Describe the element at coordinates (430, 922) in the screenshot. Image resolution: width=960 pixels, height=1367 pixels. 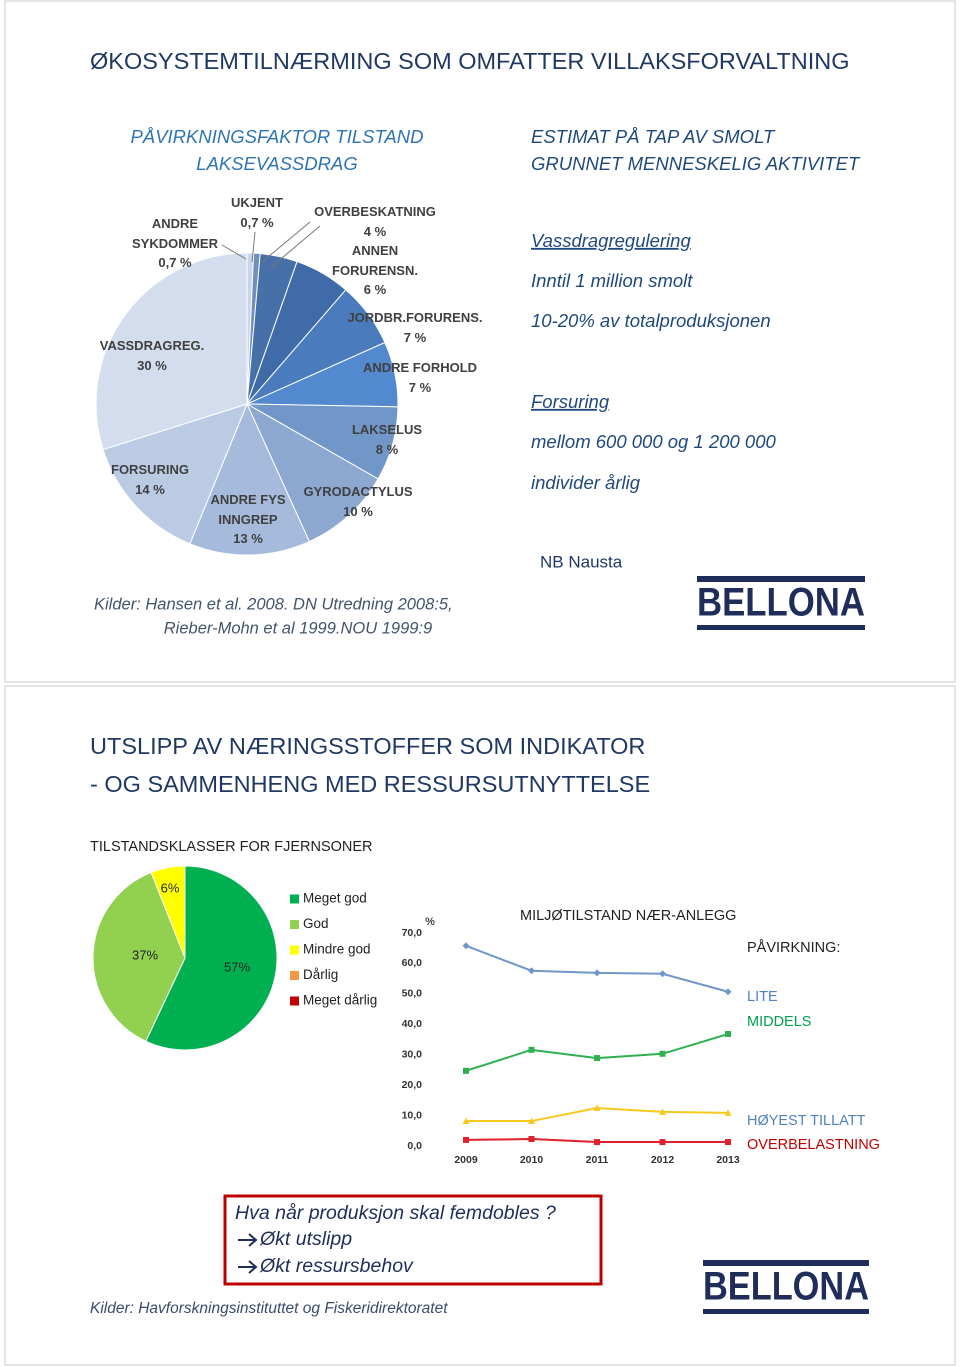
I see `y-axis-label: %` at that location.